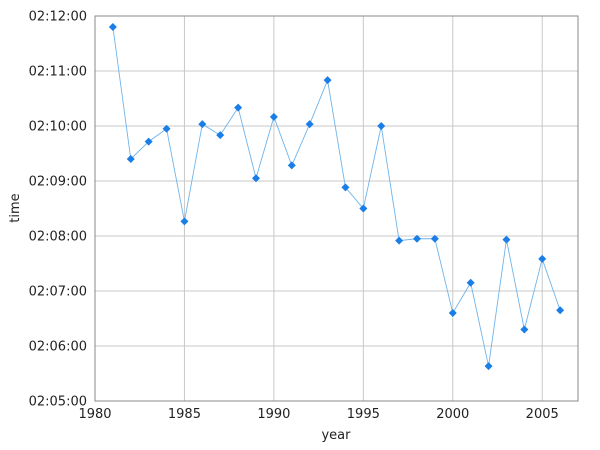 The width and height of the screenshot is (600, 450). Describe the element at coordinates (58, 402) in the screenshot. I see `y-tick-label: 02:05:00` at that location.